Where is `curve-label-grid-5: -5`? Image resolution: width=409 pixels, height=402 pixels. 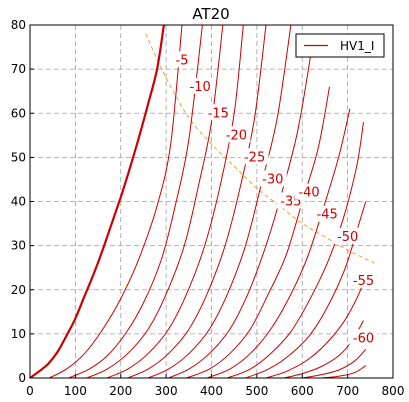
curve-label-grid-5: -5 is located at coordinates (182, 60).